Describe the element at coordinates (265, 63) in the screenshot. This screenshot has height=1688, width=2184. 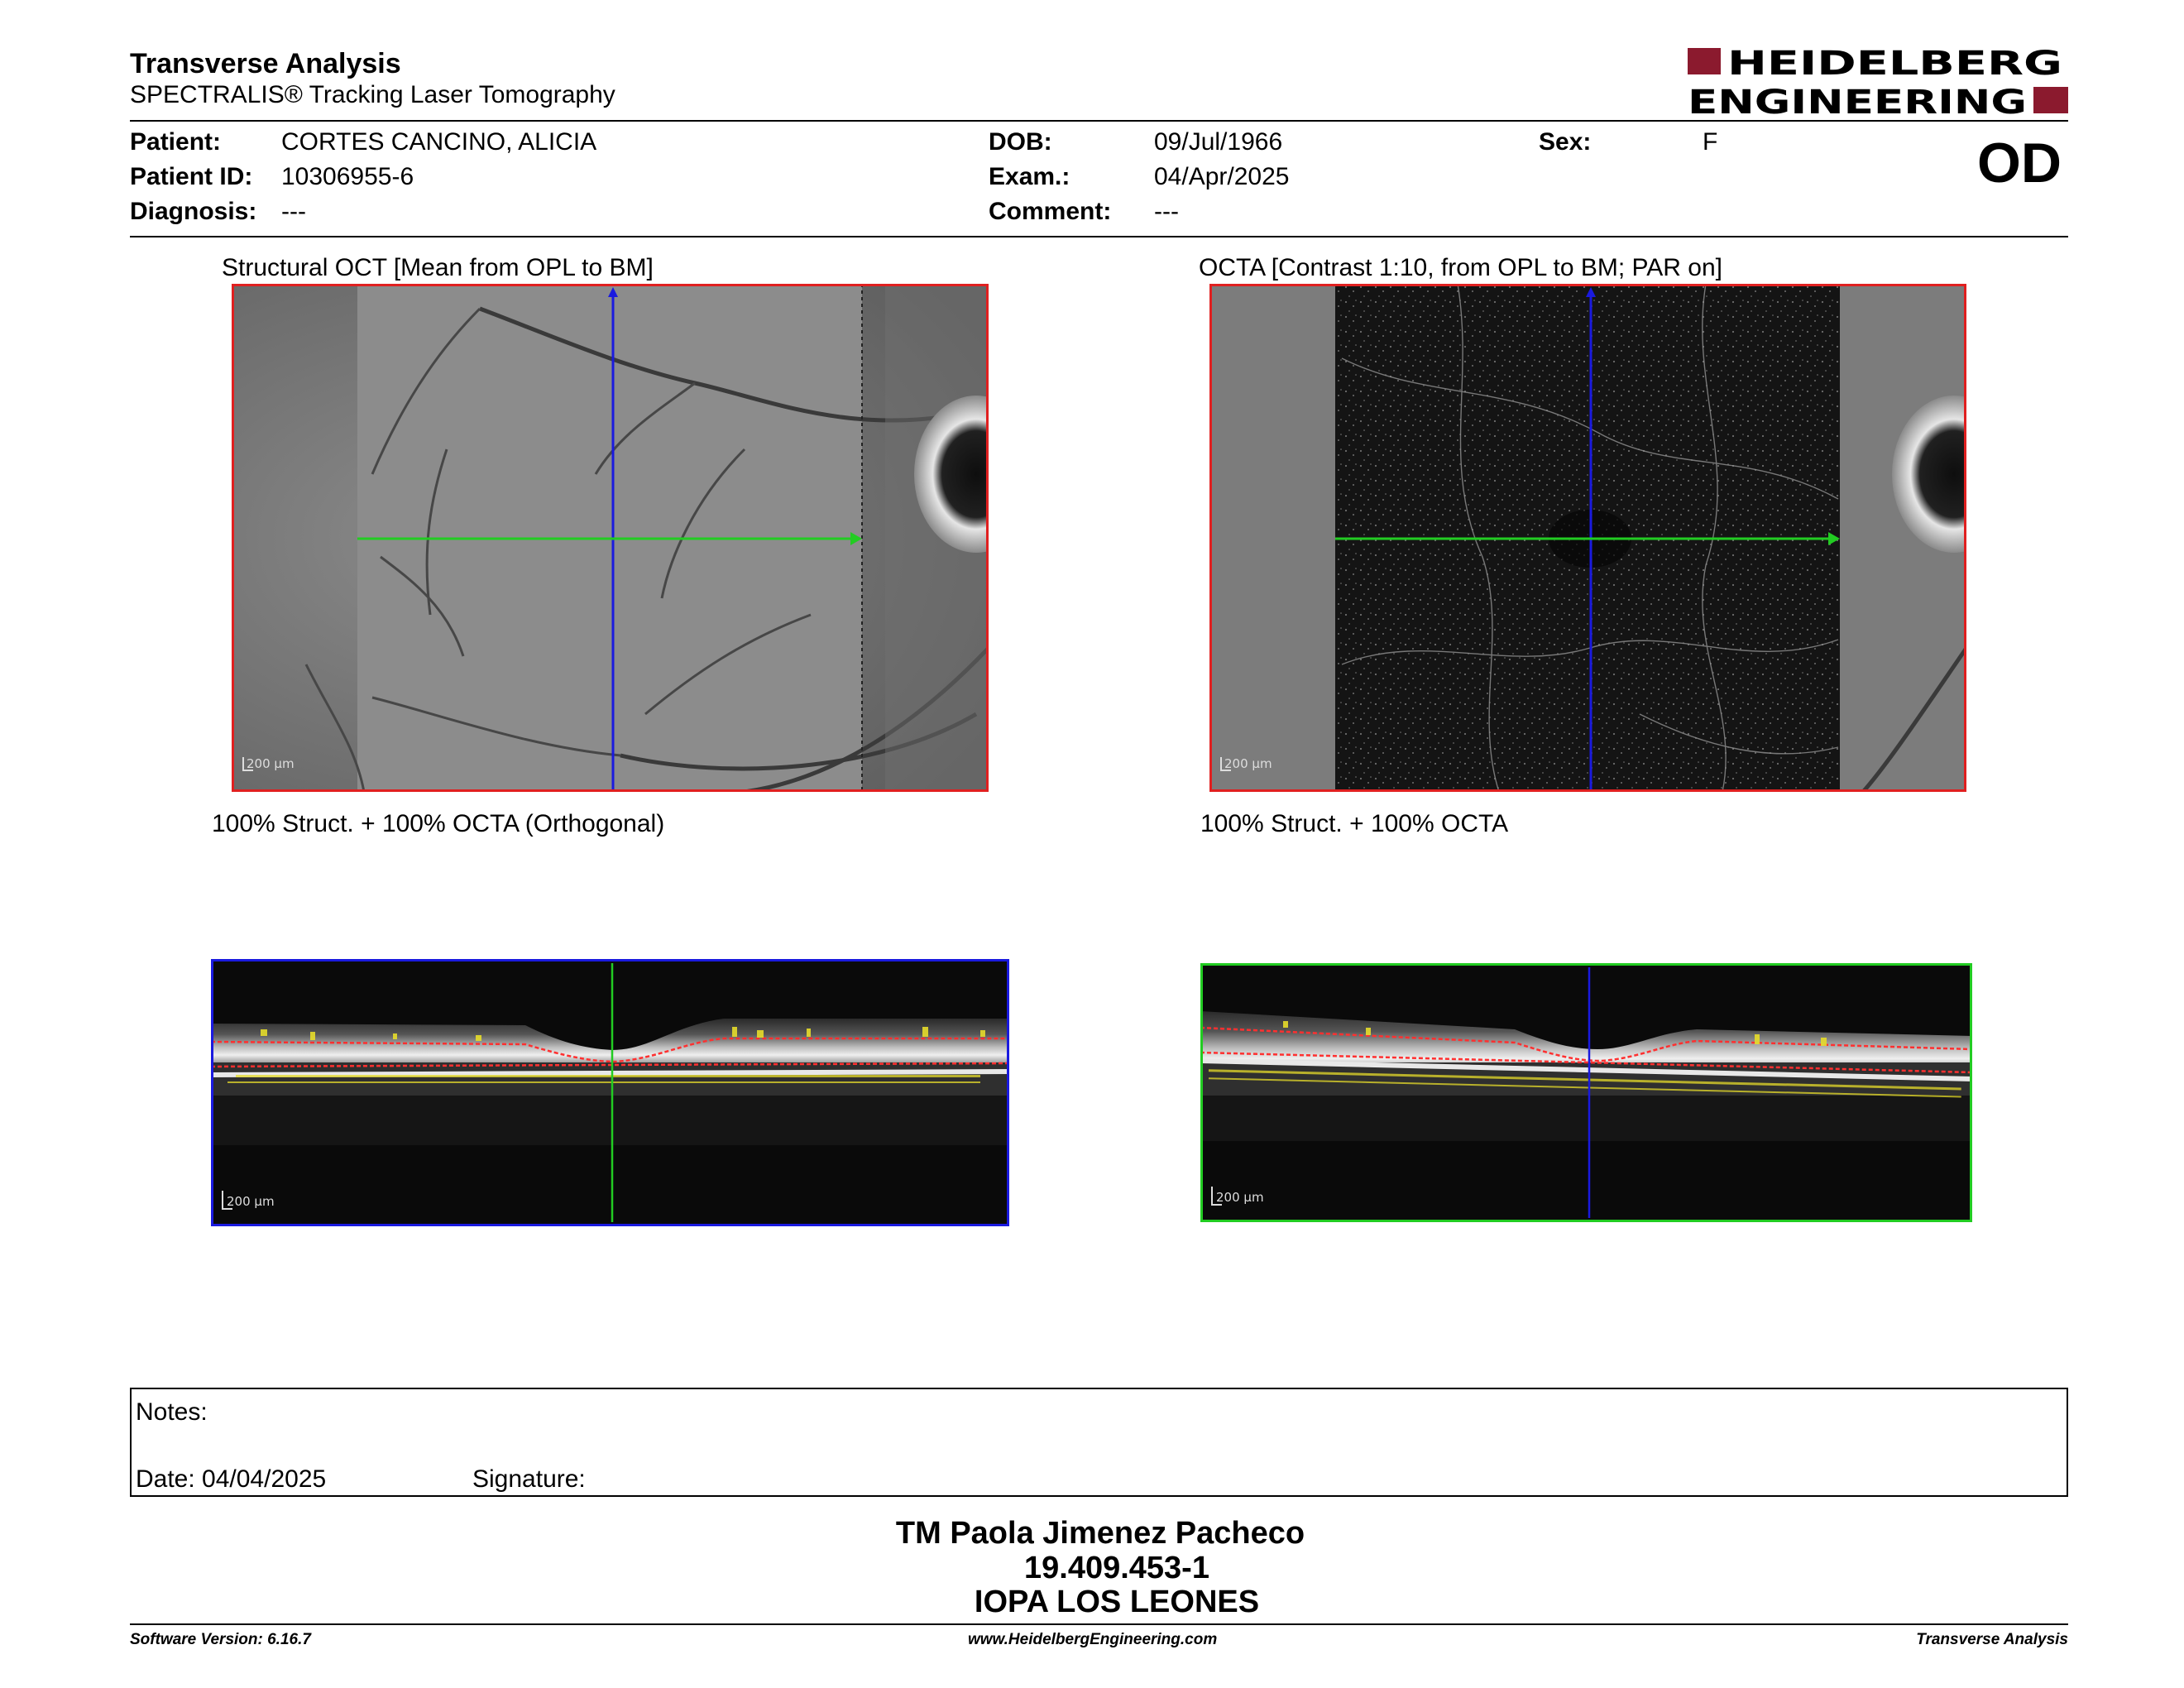
I see `report-title: Transverse Analysis` at that location.